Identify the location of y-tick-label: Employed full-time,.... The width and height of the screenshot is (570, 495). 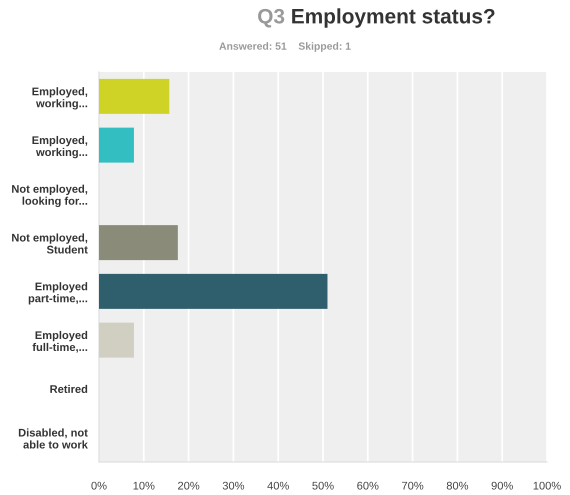
(60, 341).